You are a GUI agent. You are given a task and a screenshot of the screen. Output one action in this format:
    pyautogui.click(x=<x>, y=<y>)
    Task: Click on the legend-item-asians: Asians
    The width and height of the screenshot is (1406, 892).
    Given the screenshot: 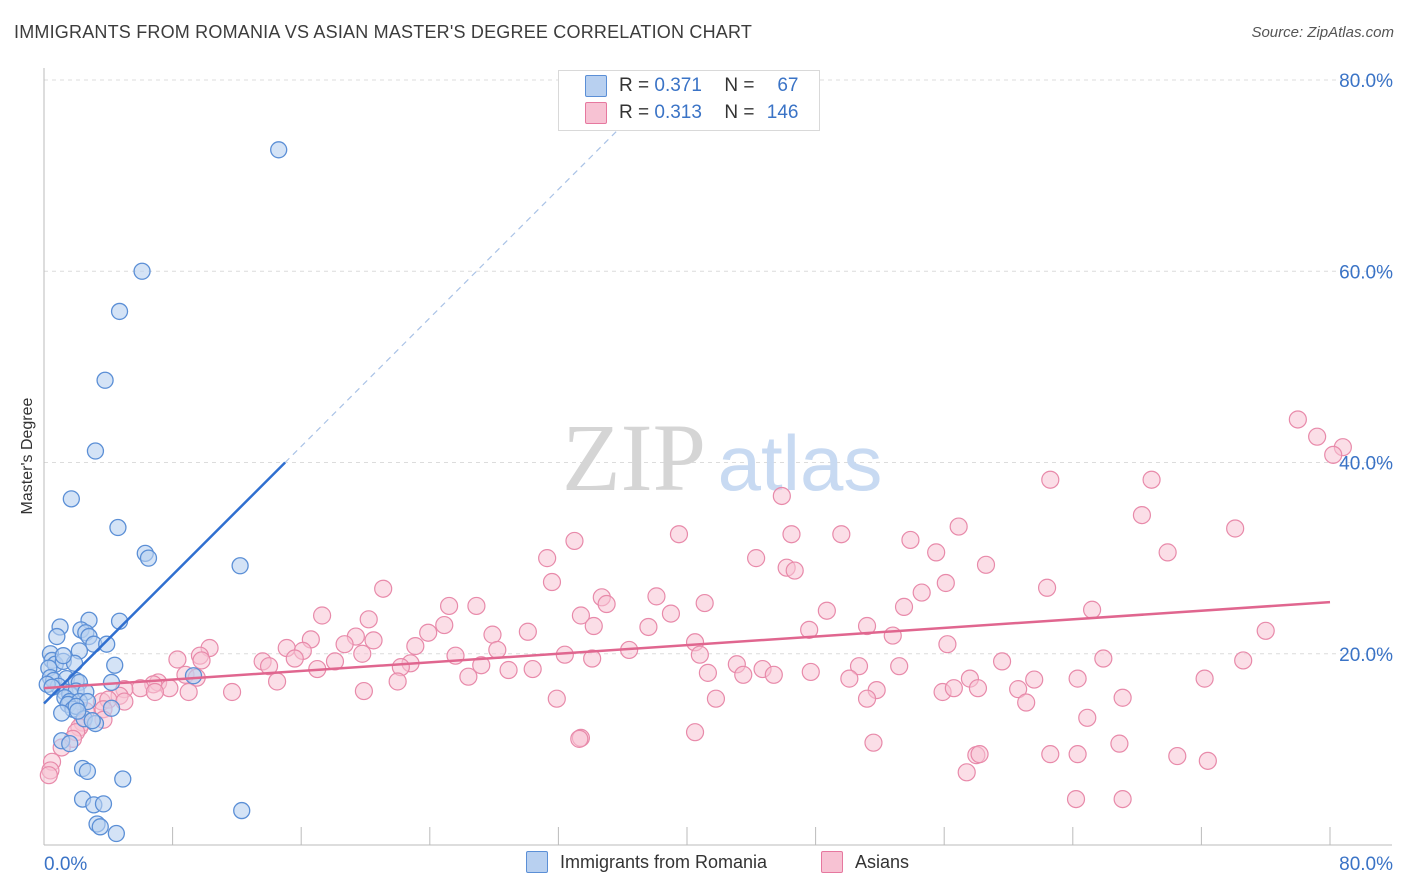 What is the action you would take?
    pyautogui.click(x=865, y=862)
    